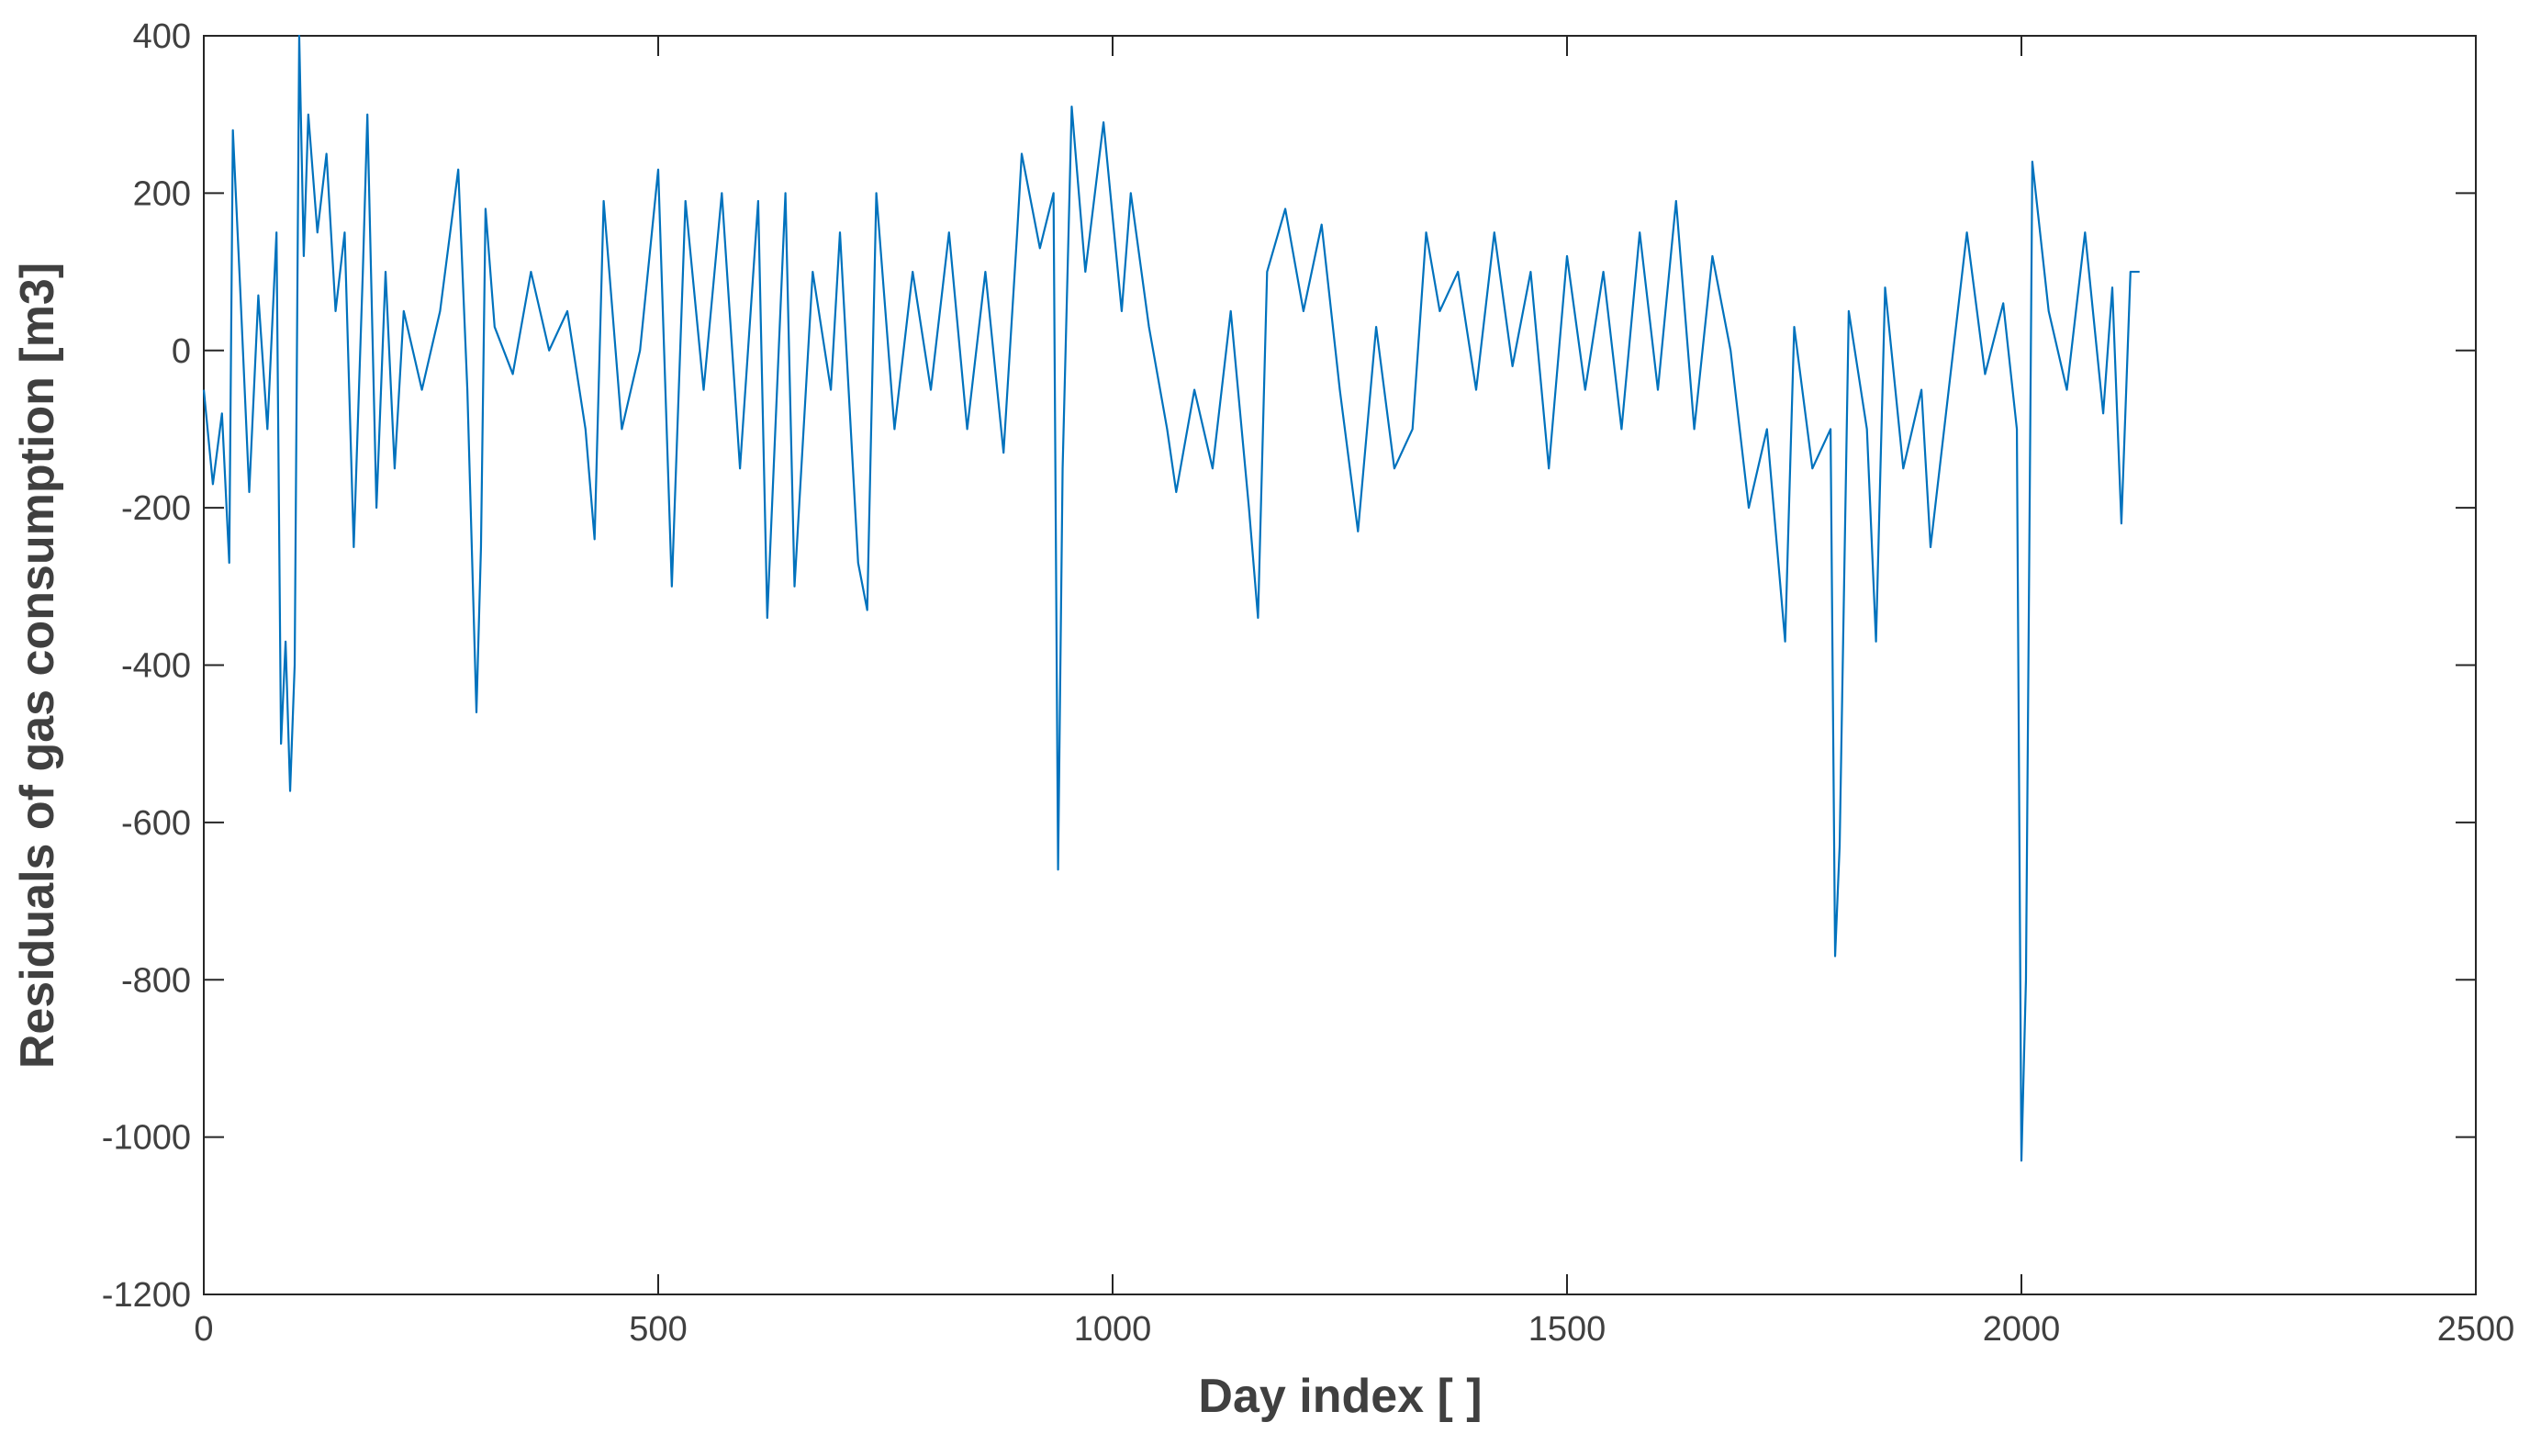 The height and width of the screenshot is (1456, 2541). I want to click on y-tick-label: -200, so click(156, 508).